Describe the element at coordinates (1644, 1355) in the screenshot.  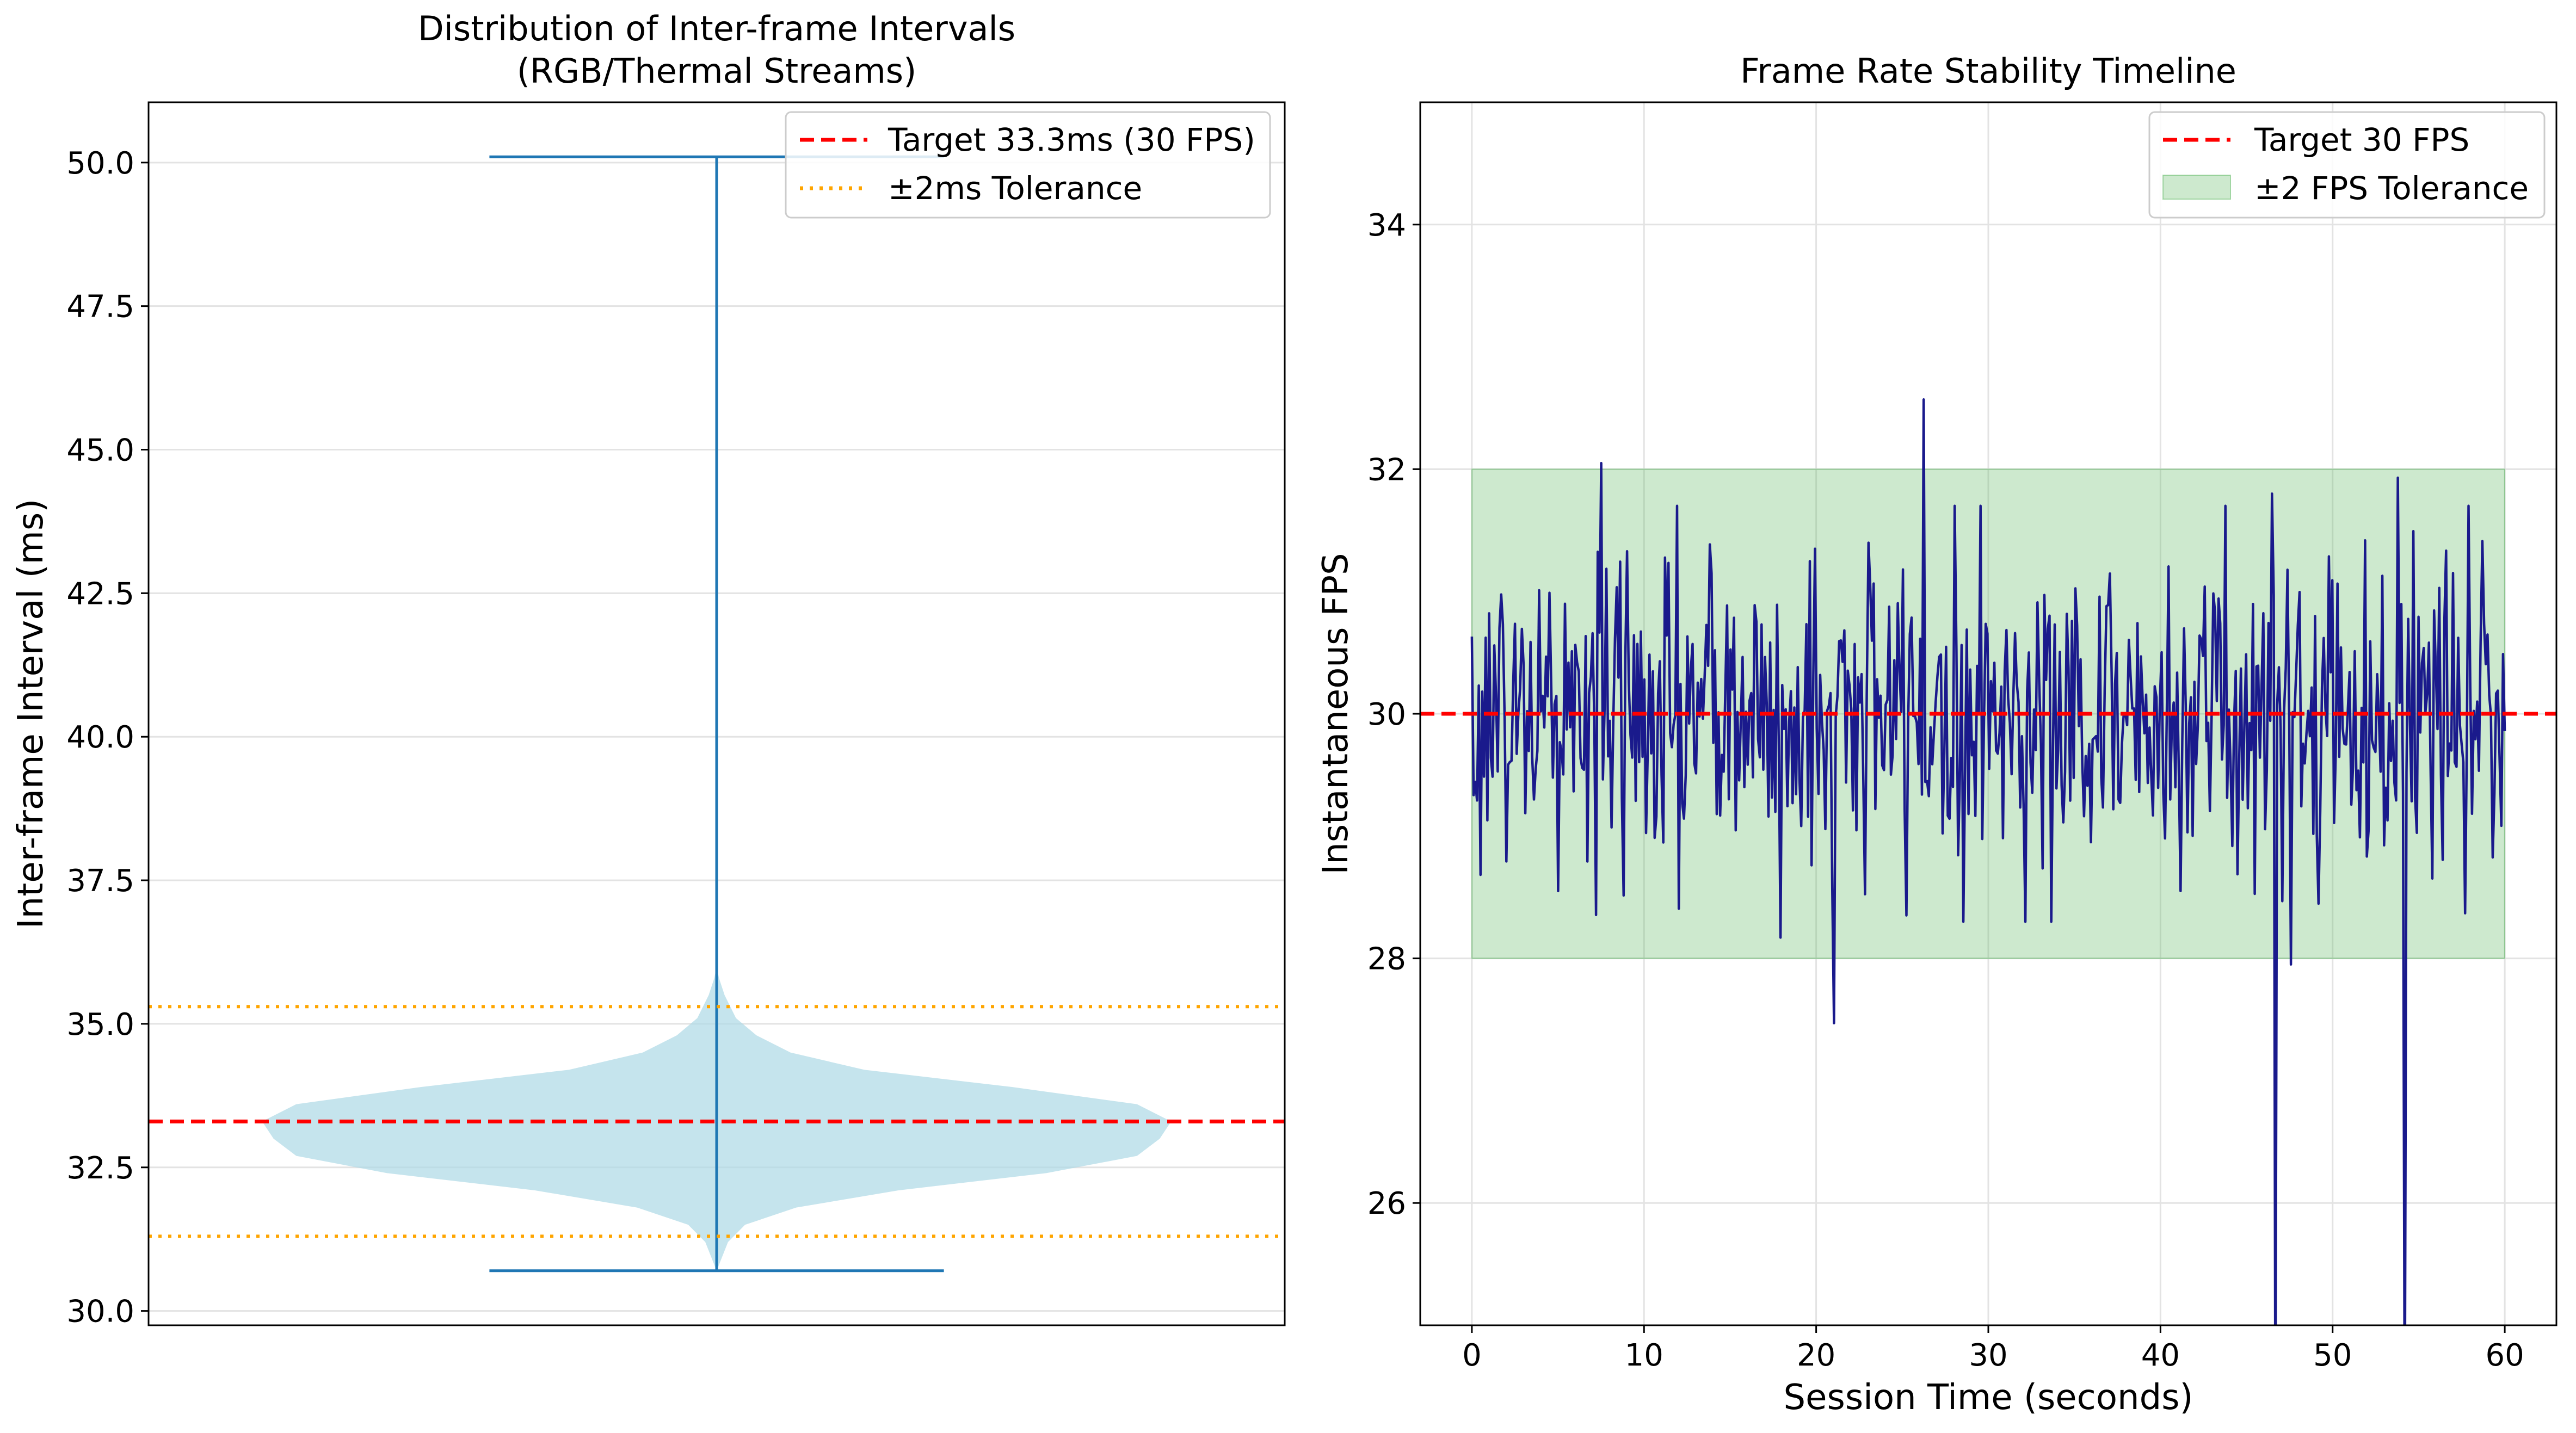
I see `right-x-tick-label: 10` at that location.